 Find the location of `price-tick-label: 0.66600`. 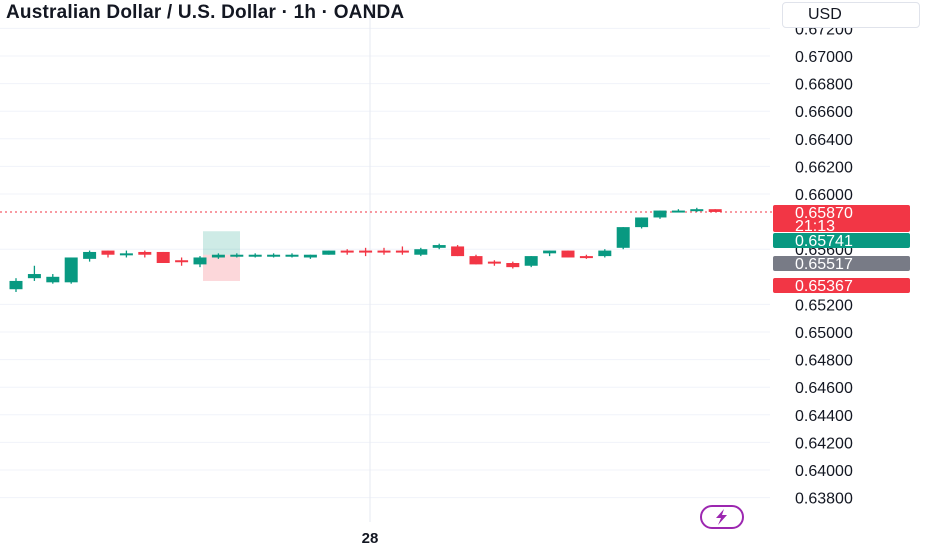

price-tick-label: 0.66600 is located at coordinates (824, 112).